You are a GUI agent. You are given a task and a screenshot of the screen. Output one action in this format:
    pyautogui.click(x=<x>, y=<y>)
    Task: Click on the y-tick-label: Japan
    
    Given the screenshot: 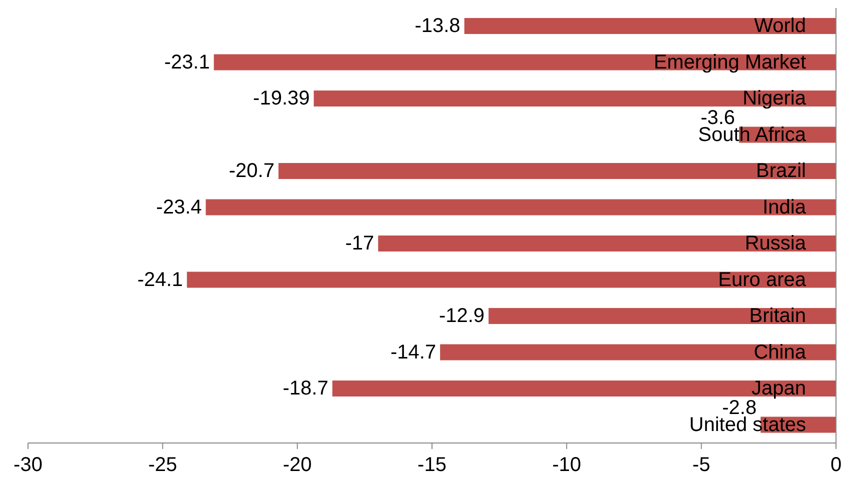 What is the action you would take?
    pyautogui.click(x=779, y=389)
    